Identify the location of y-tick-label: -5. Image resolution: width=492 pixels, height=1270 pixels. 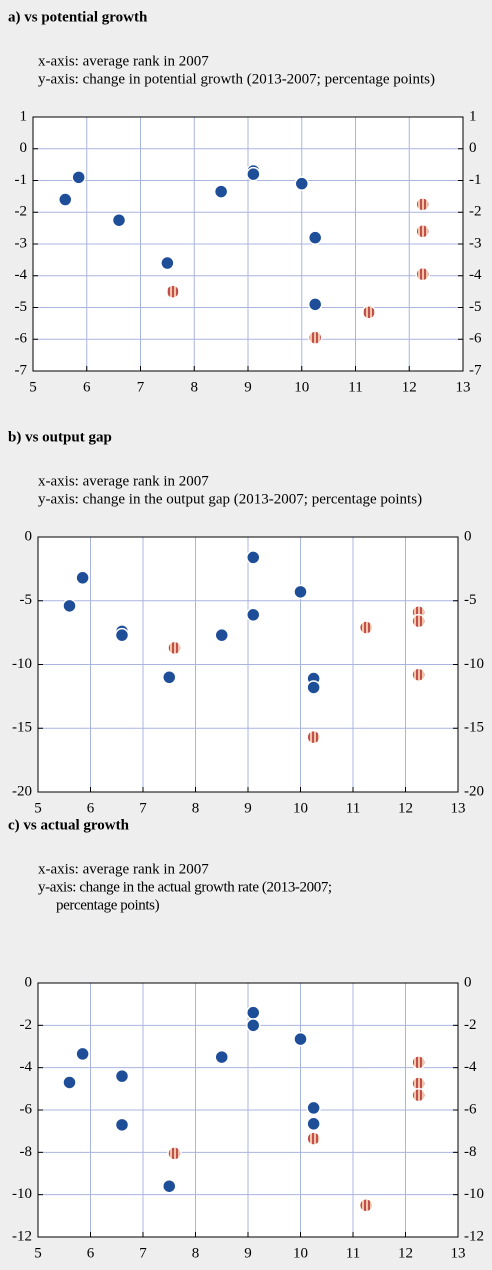
(26, 600).